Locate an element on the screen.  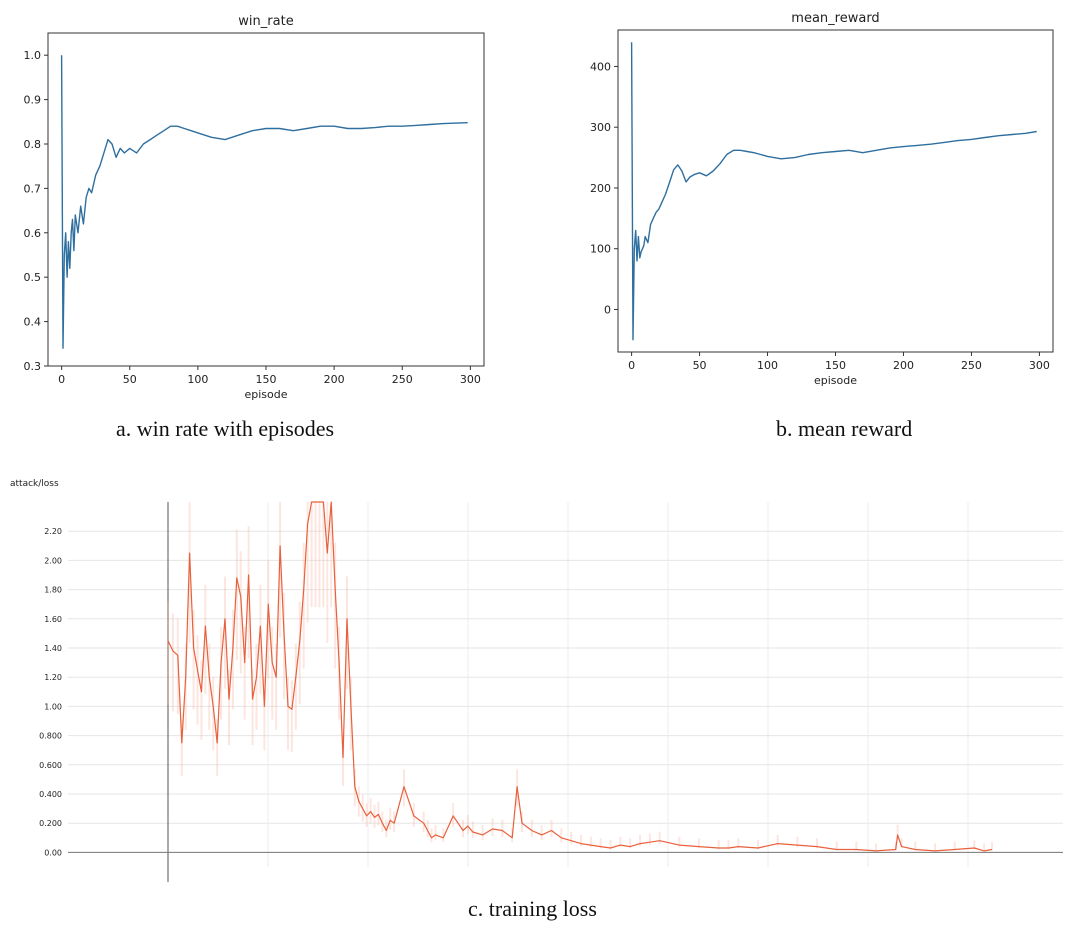
y-tick-label: 0.8 is located at coordinates (33, 144).